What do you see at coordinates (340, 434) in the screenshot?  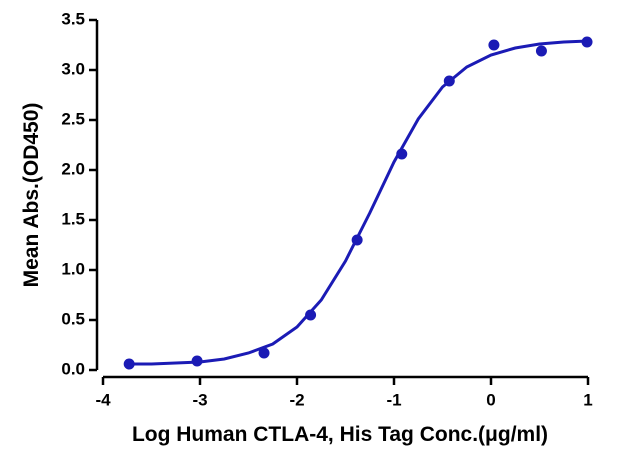 I see `x-axis-title: Log Human CTLA-4, His Tag Conc.(μg/ml)` at bounding box center [340, 434].